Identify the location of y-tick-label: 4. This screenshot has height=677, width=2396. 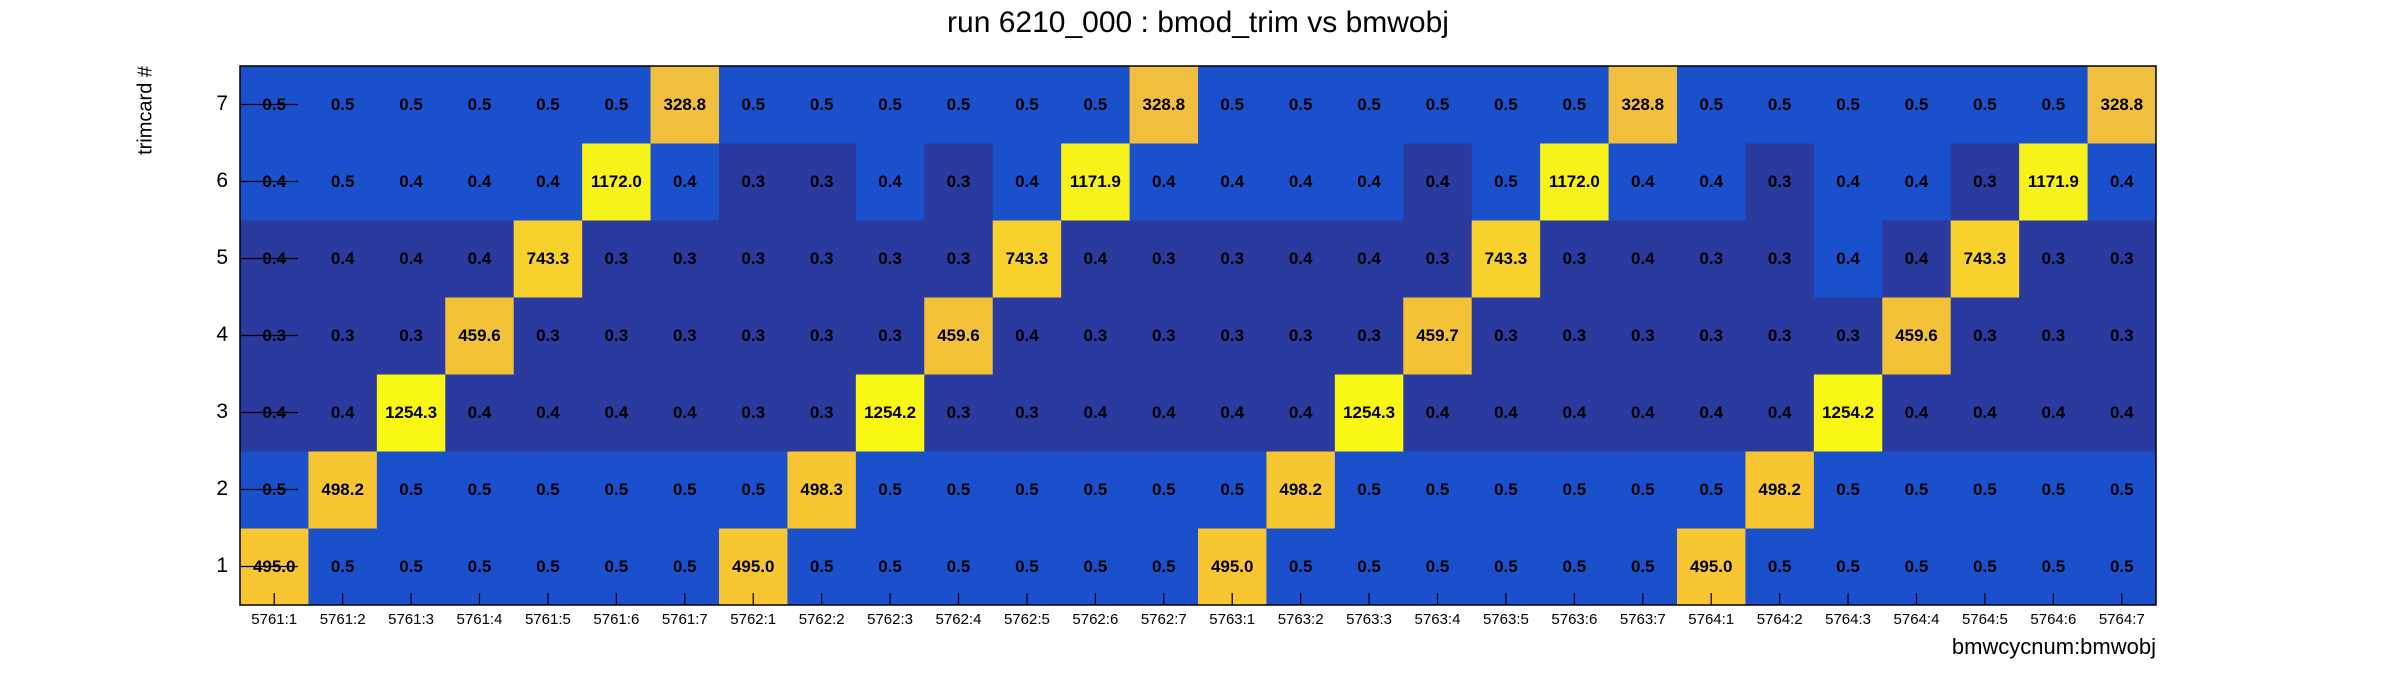
(222, 334).